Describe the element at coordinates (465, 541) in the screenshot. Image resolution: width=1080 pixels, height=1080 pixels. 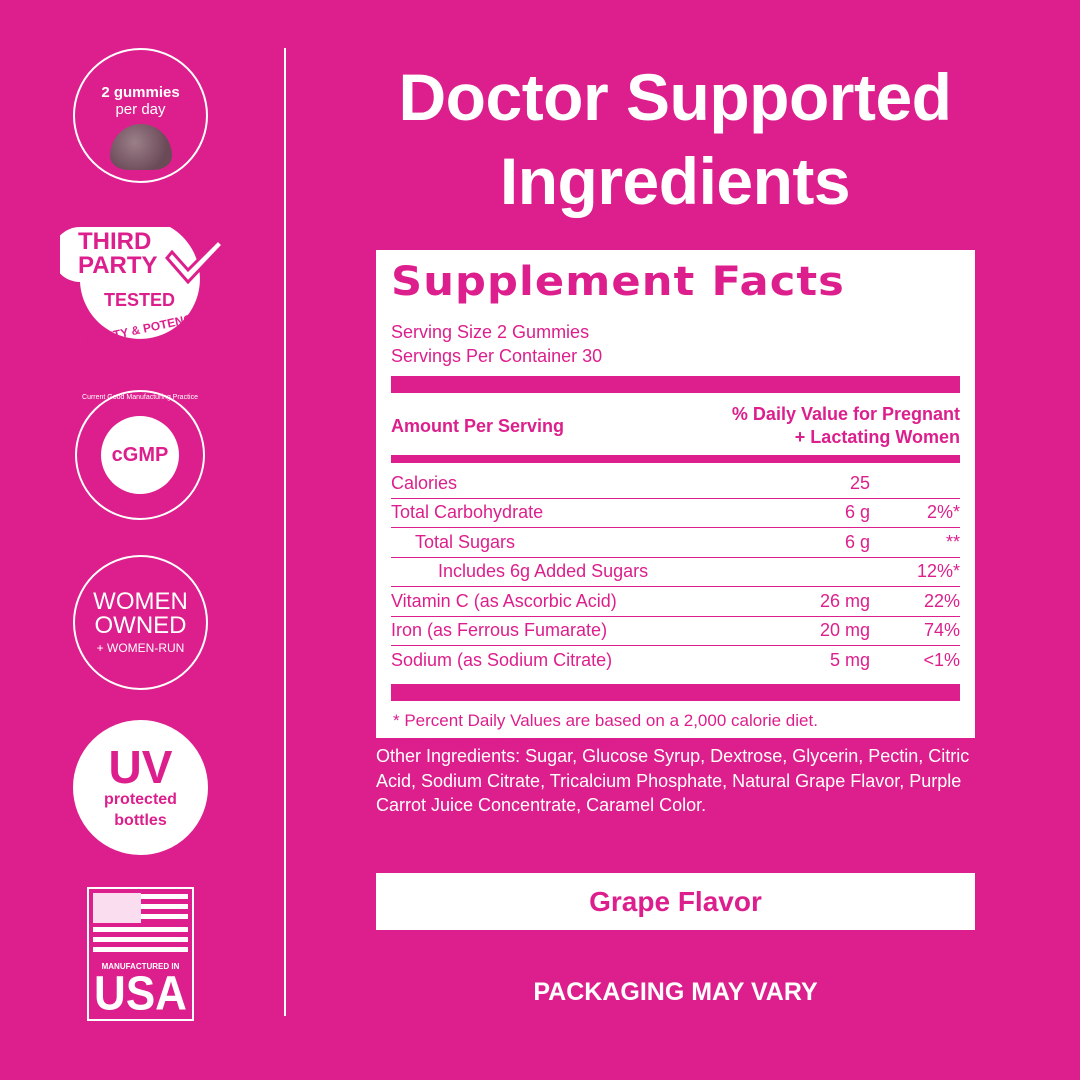
I see `nutrient-name: Total Sugars` at that location.